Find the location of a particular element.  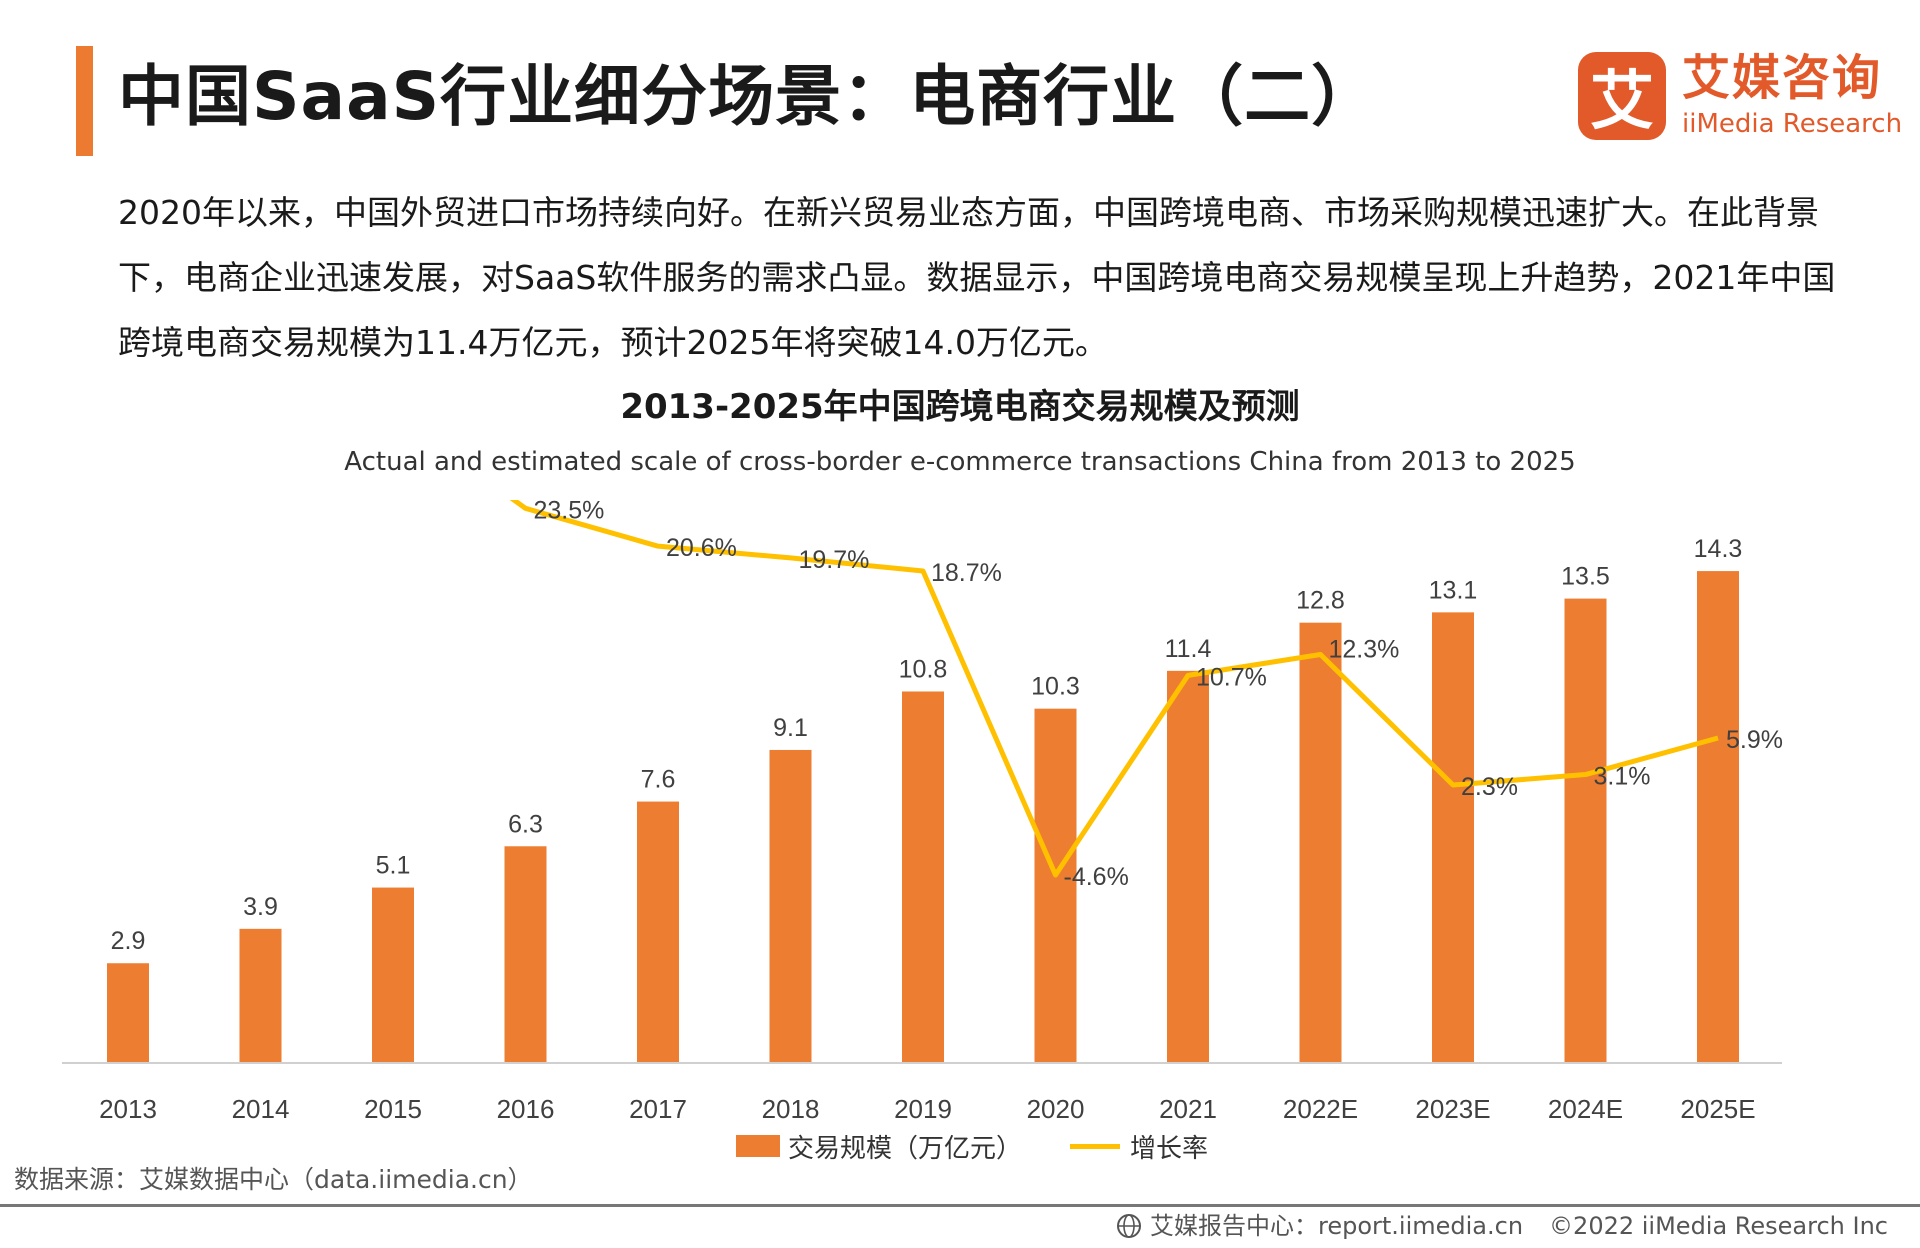

logo-mark-icon: 艾 is located at coordinates (1622, 96).